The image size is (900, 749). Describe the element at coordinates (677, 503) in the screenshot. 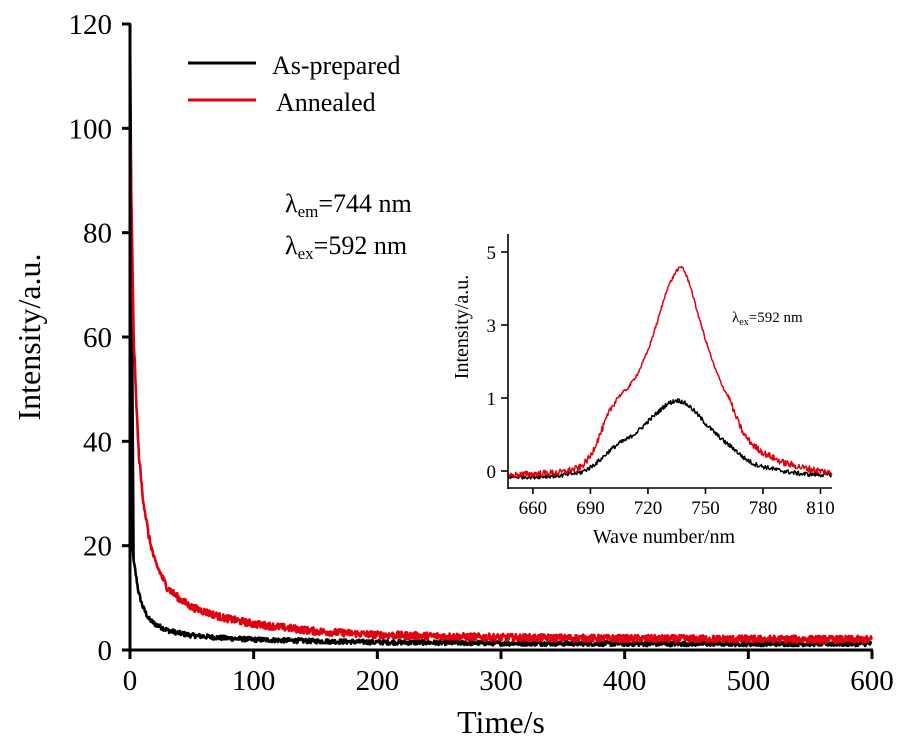

I see `inset-x-ticks: 660 690 720 750 780 810` at that location.